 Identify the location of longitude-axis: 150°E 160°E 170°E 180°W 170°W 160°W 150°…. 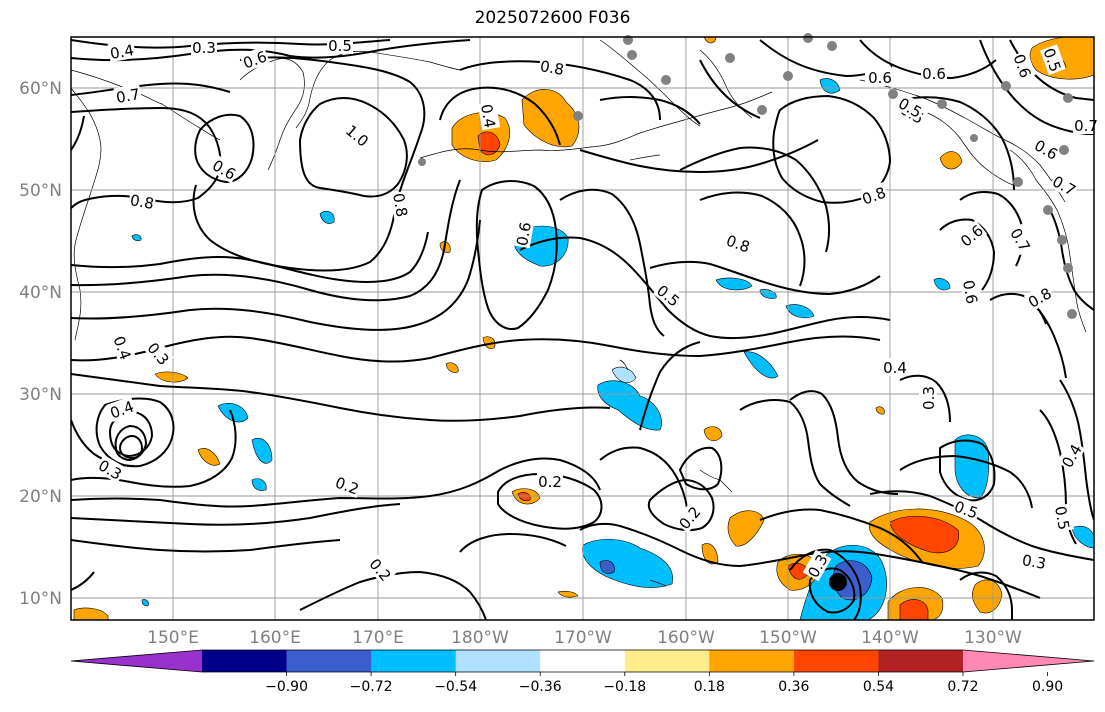
(584, 638).